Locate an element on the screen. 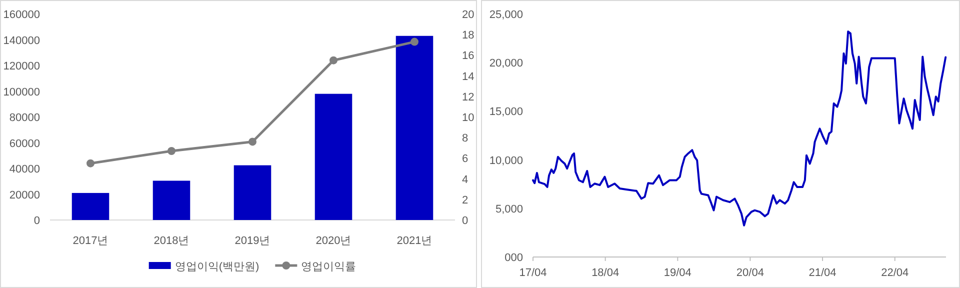 The width and height of the screenshot is (960, 288). y-tick-label: 100000 is located at coordinates (21, 92).